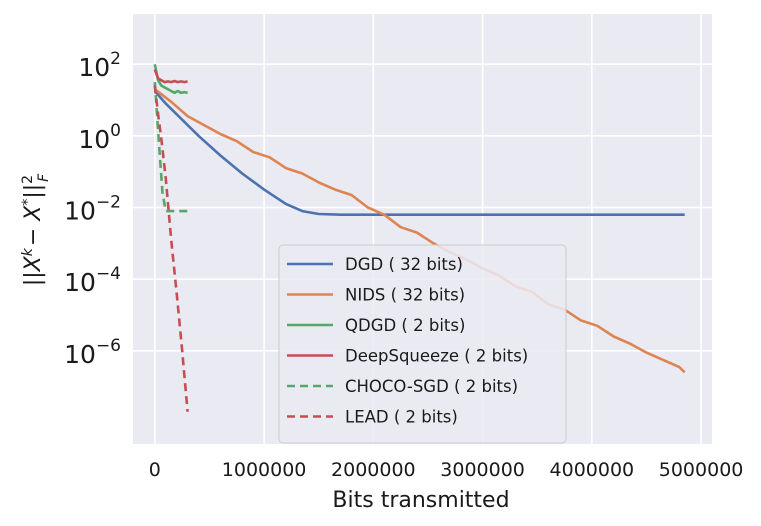 This screenshot has height=526, width=761. I want to click on legend-label: QDGD ( 2 bits), so click(405, 325).